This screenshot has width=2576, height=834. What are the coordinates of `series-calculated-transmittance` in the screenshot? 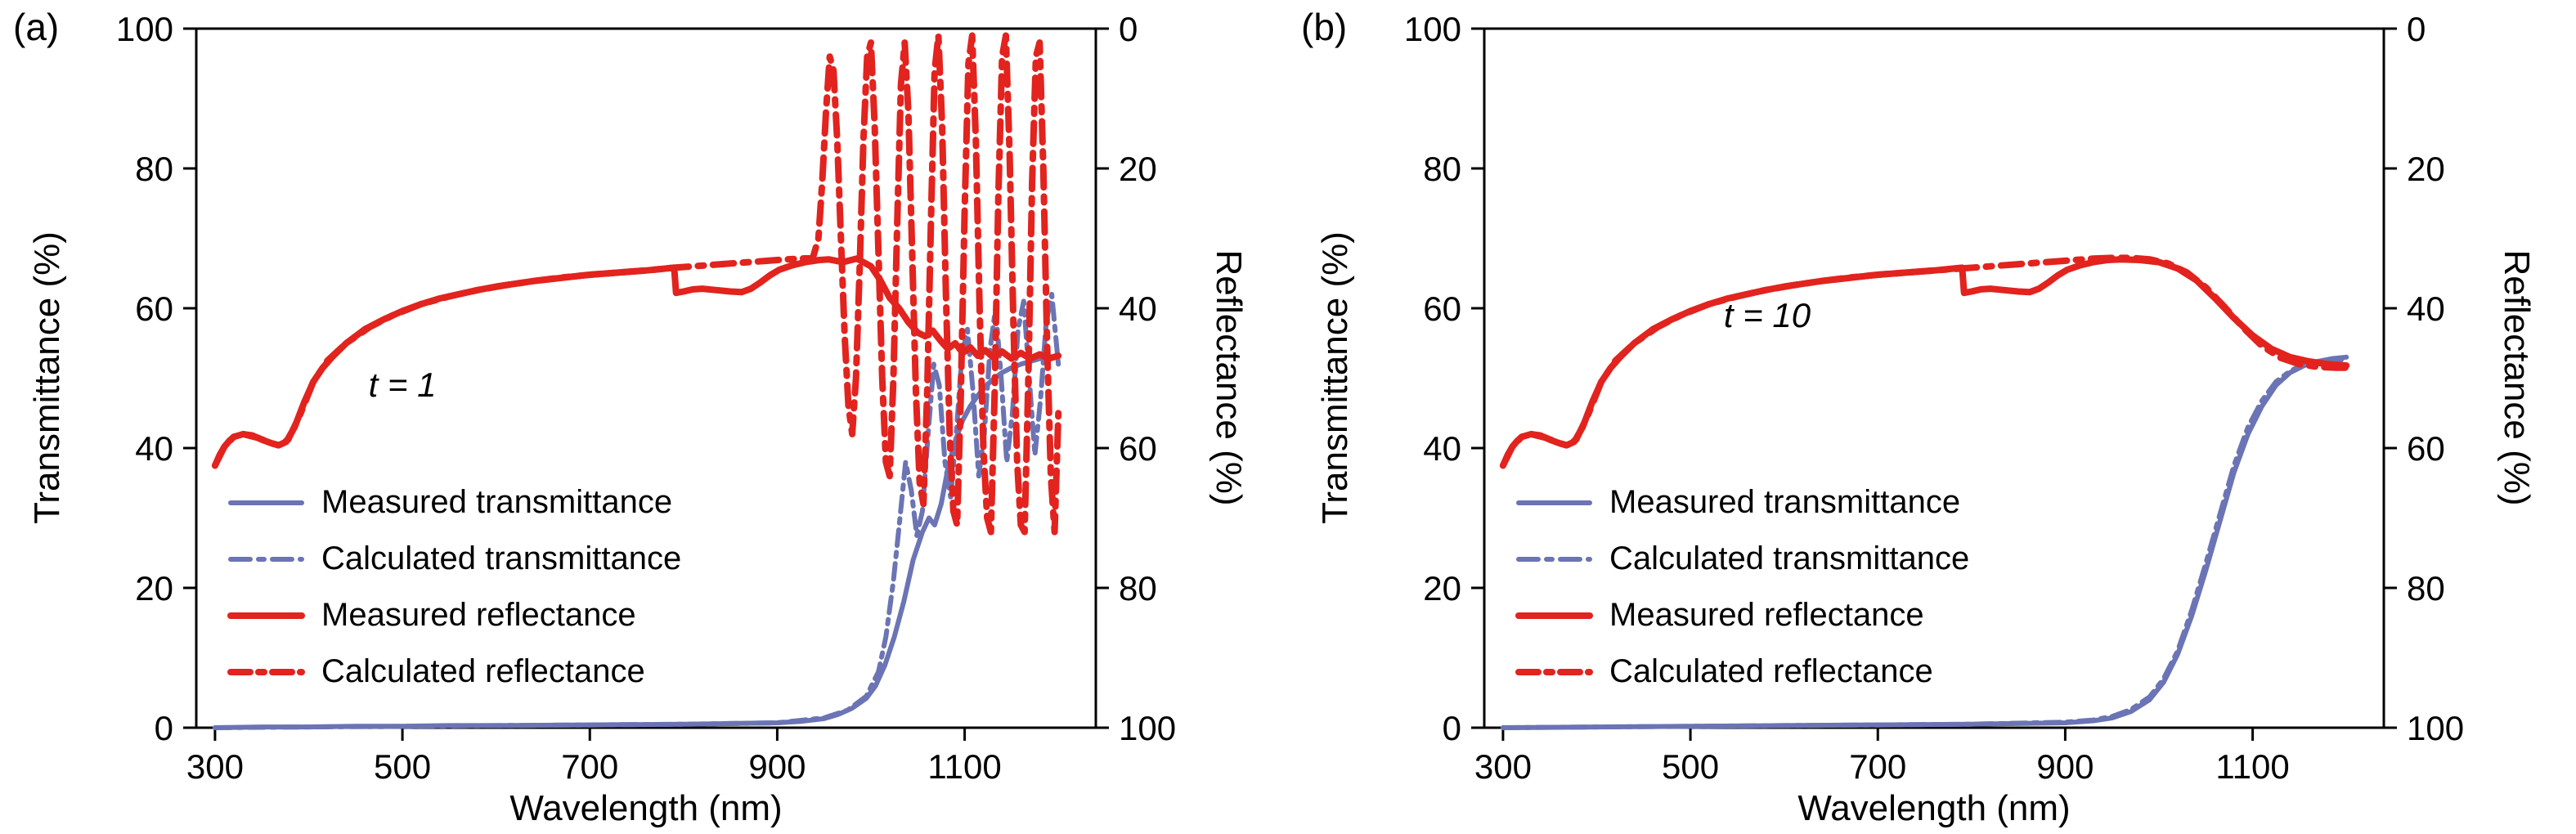 It's located at (1924, 543).